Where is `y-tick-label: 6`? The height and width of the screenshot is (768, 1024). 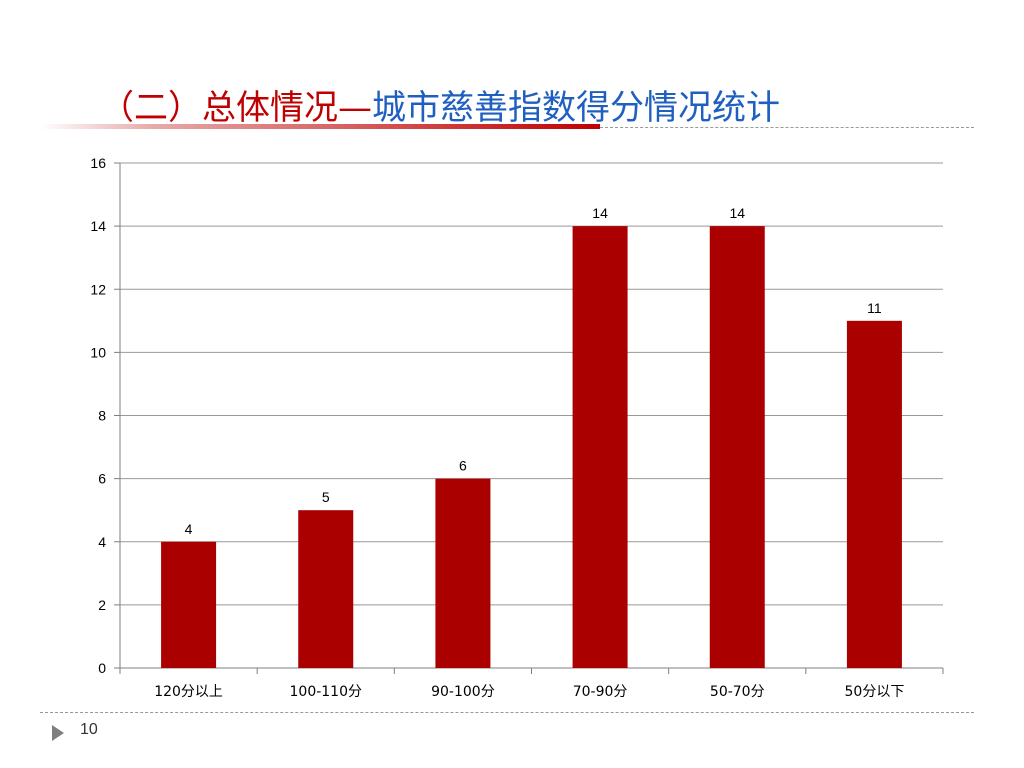
y-tick-label: 6 is located at coordinates (102, 479).